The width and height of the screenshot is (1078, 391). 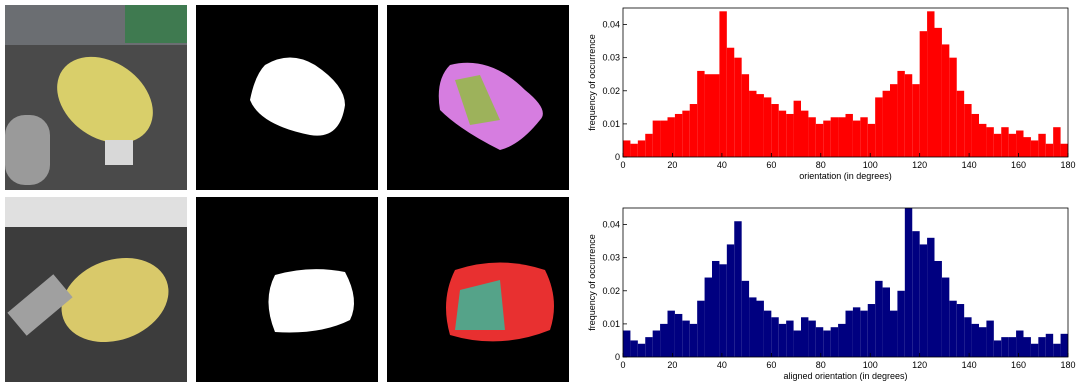 I want to click on y-tick-label: 0.02, so click(x=611, y=291).